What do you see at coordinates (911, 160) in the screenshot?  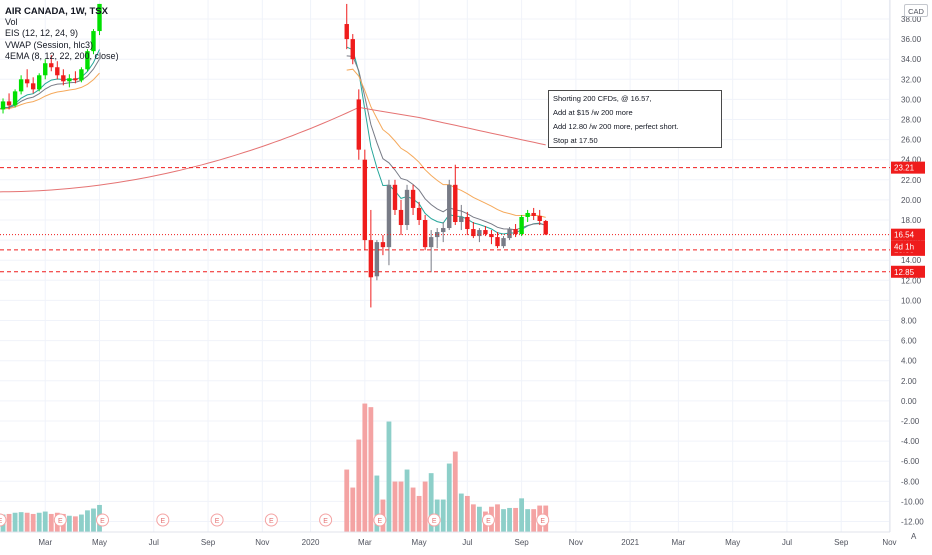 I see `y-tick-label: 24.00` at bounding box center [911, 160].